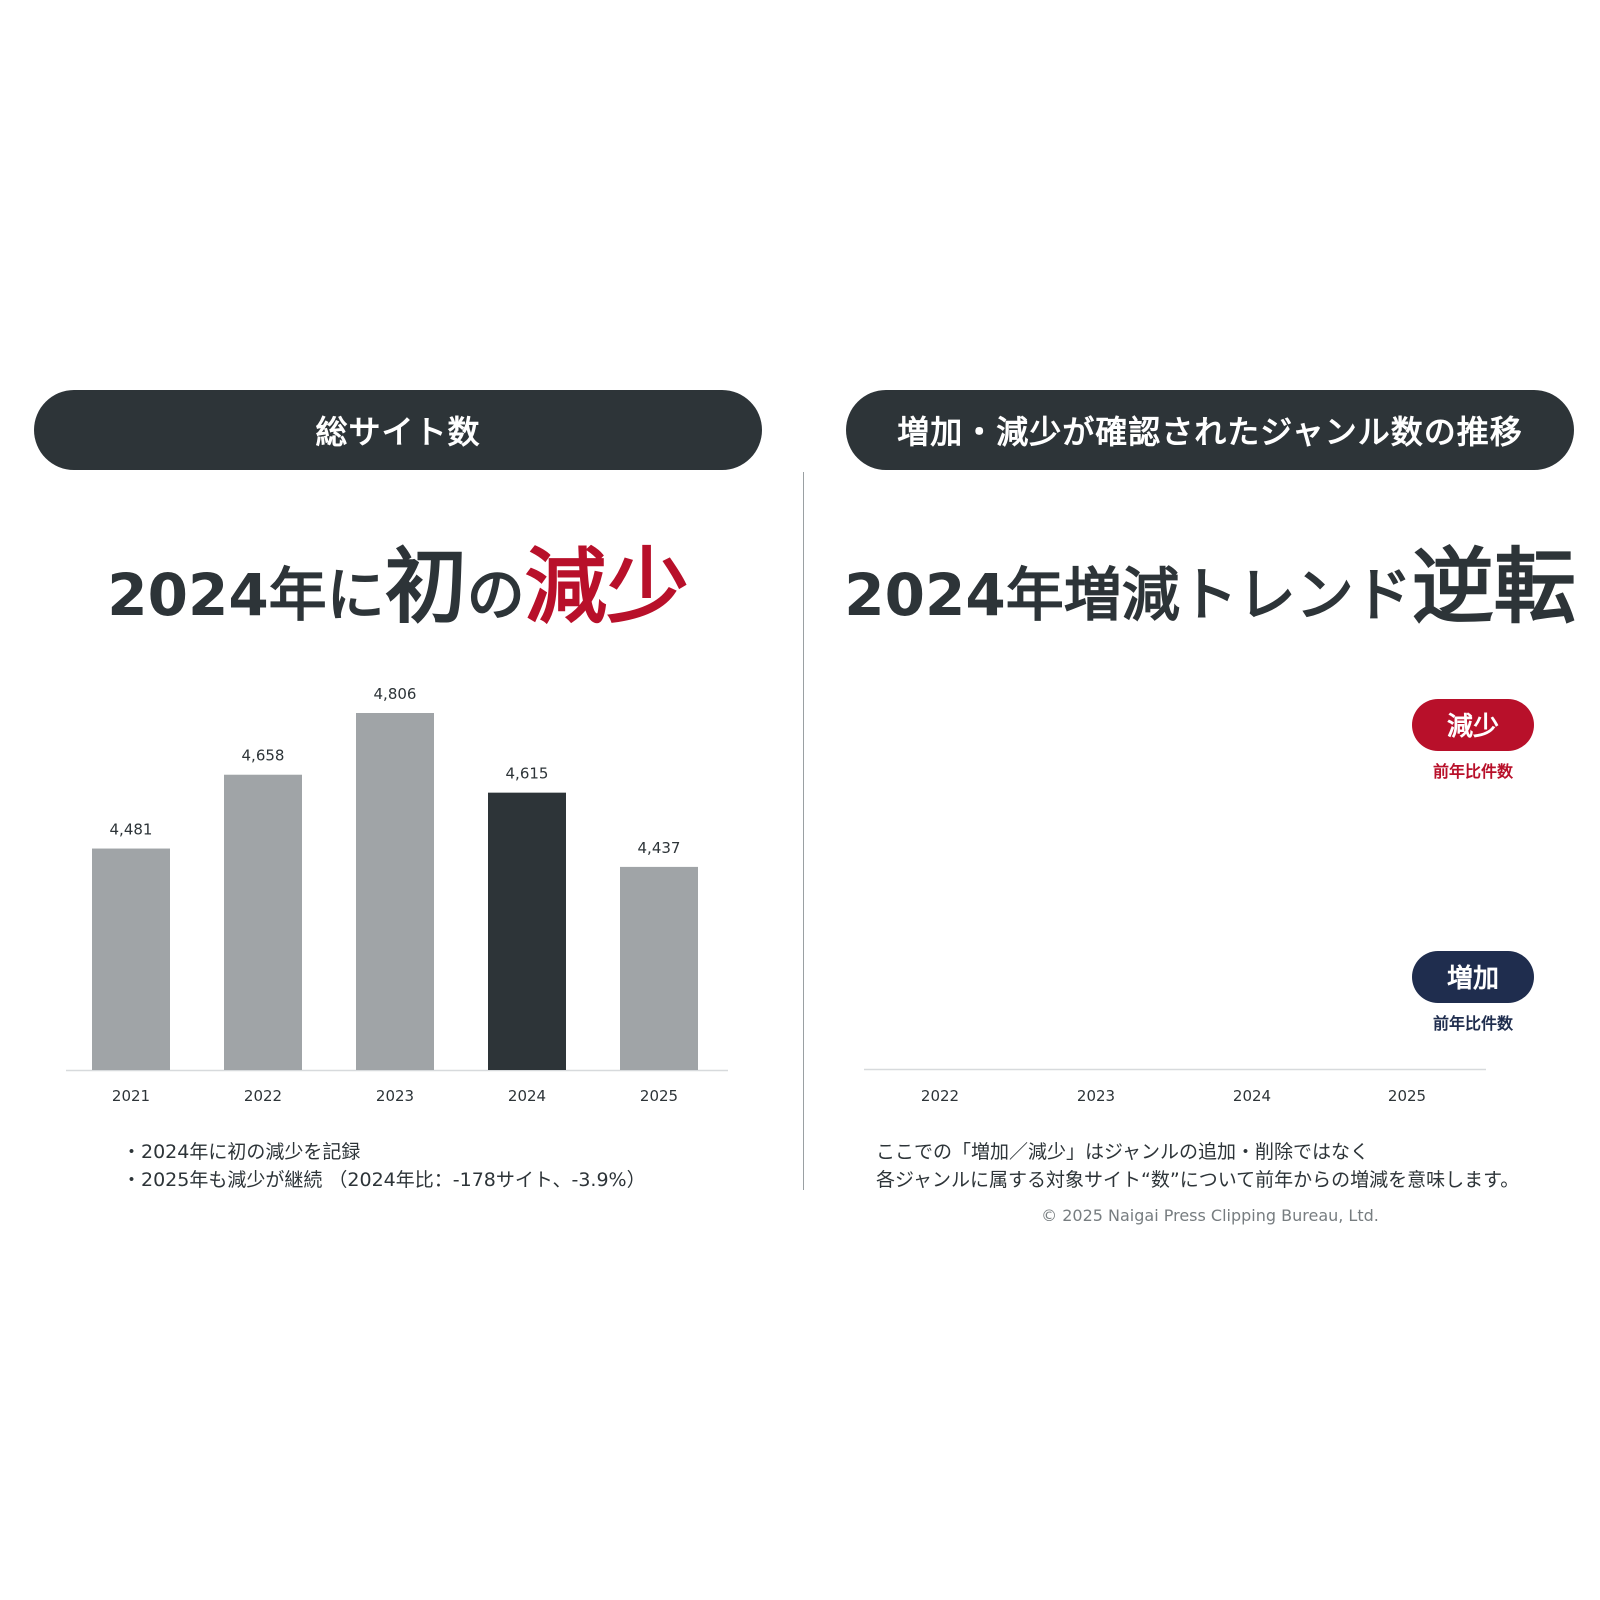  What do you see at coordinates (131, 830) in the screenshot?
I see `bar-value-label: 4,481` at bounding box center [131, 830].